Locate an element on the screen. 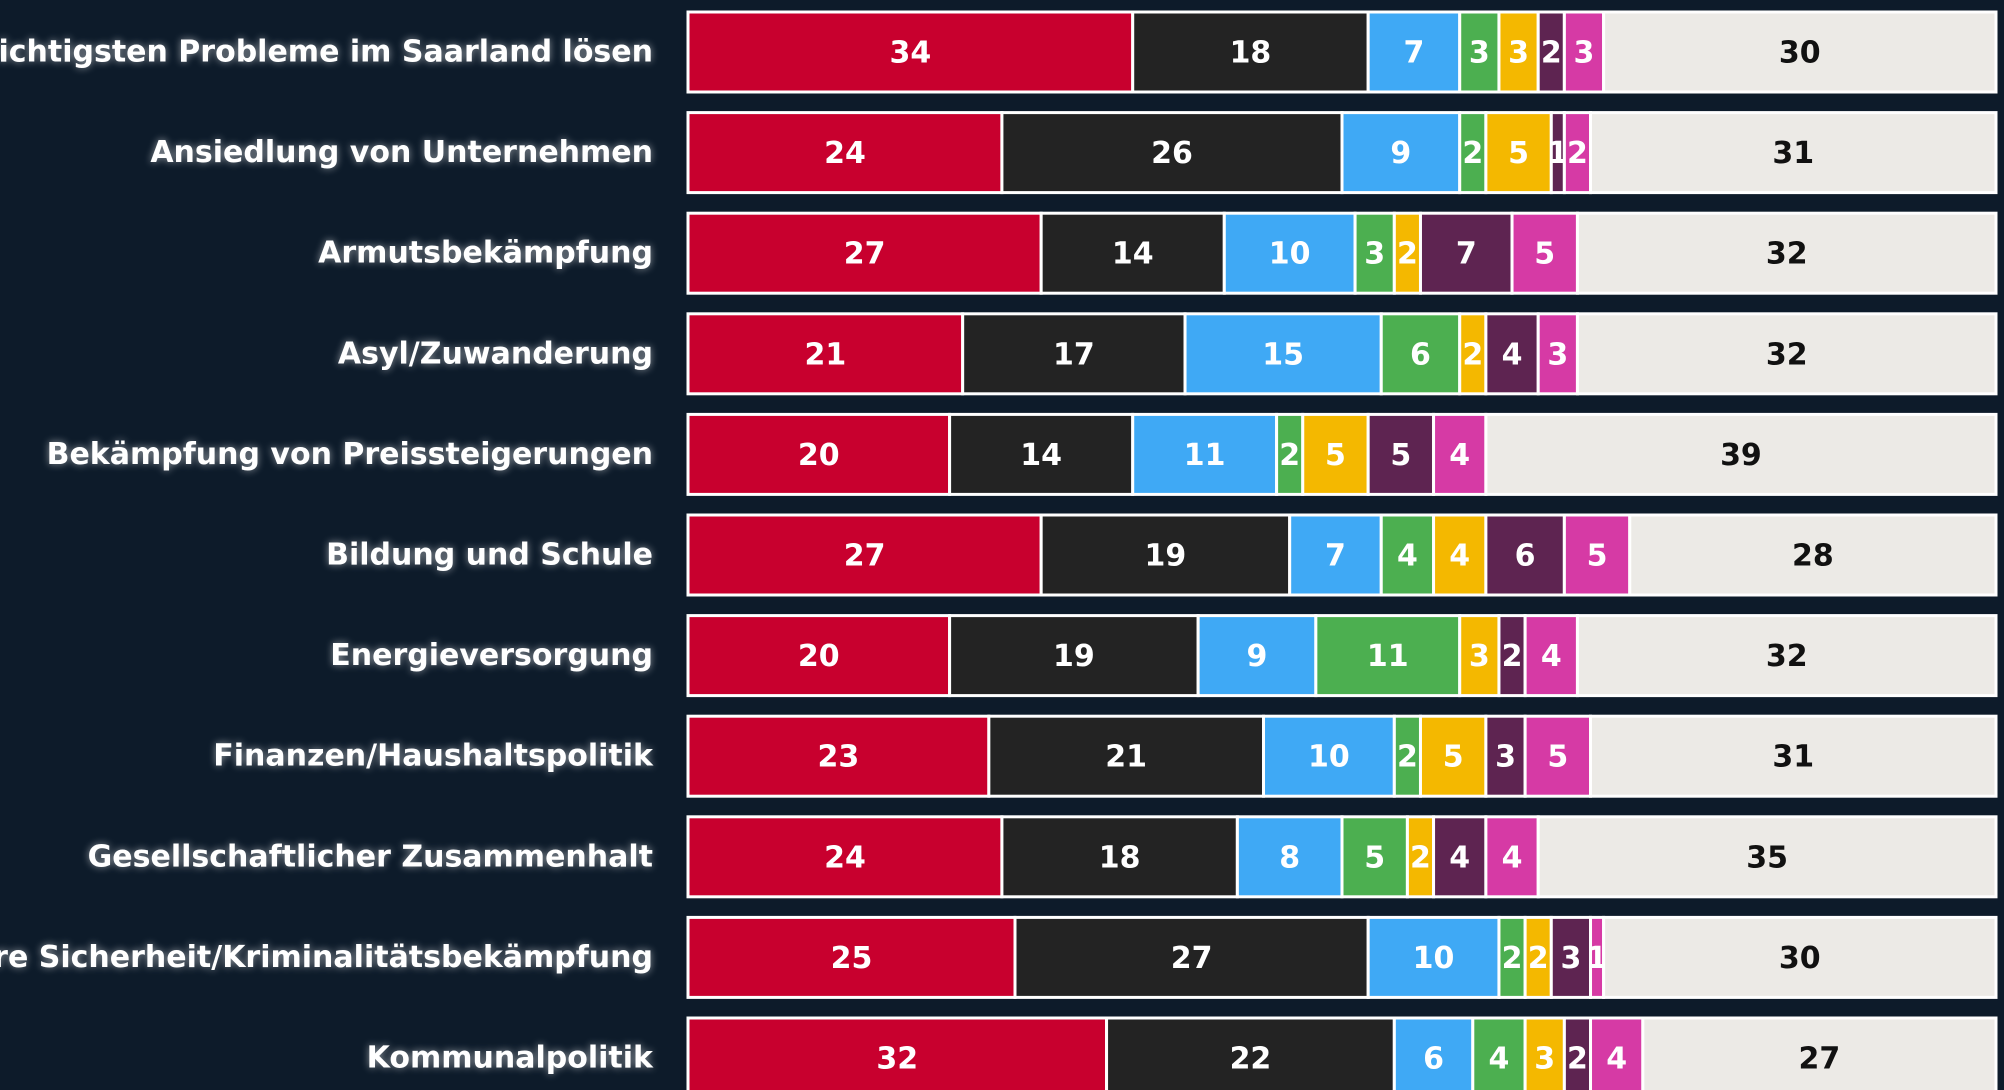 The image size is (2004, 1090). category-label: Energieversorgung is located at coordinates (491, 655).